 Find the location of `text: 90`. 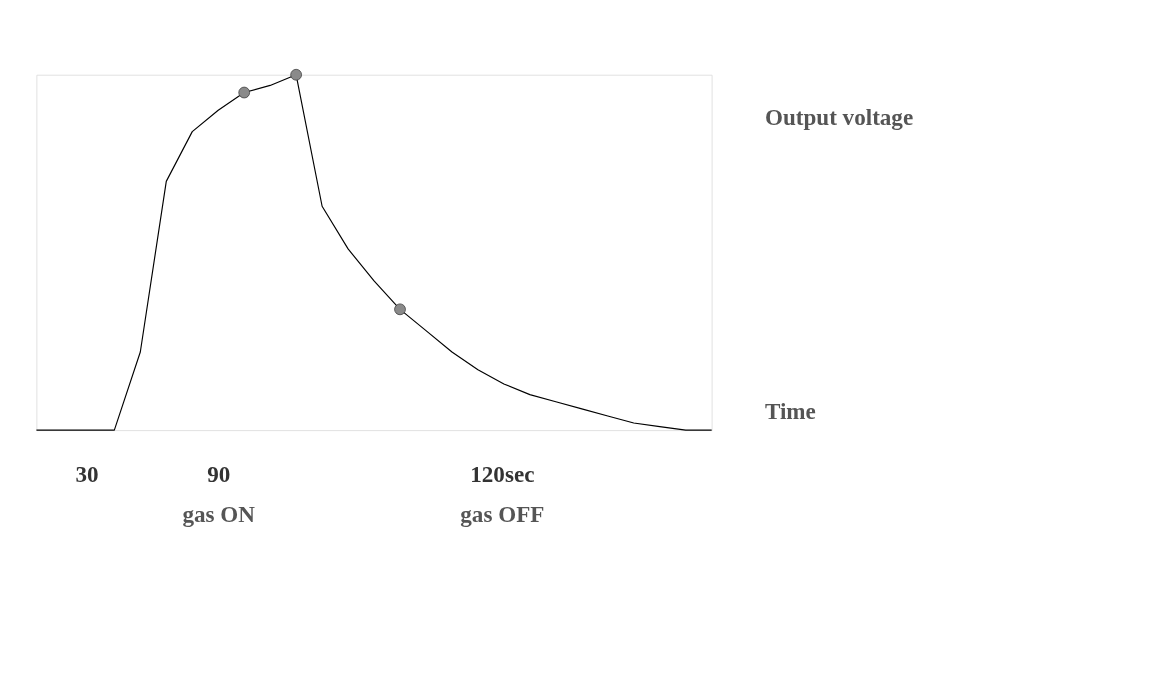

text: 90 is located at coordinates (219, 473).